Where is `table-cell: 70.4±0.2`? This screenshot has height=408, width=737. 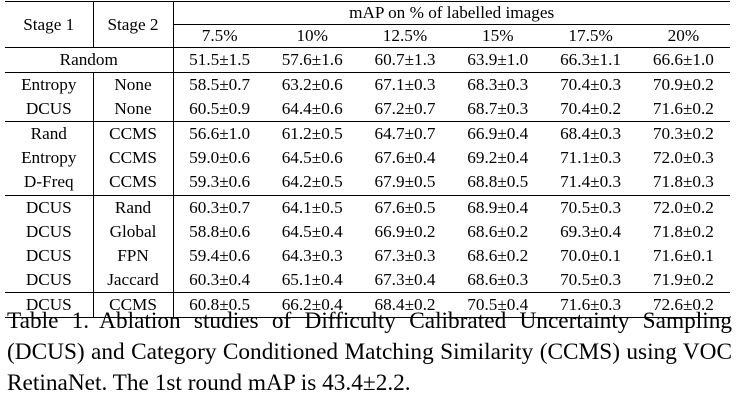 table-cell: 70.4±0.2 is located at coordinates (591, 109).